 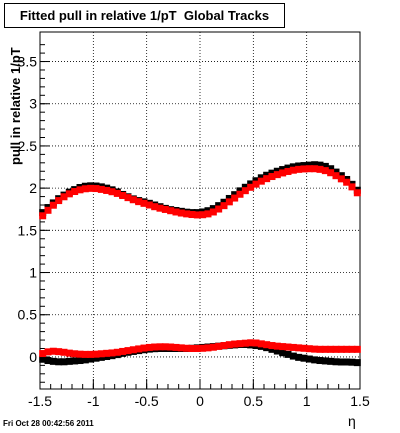 I want to click on x-tick-label: 0, so click(x=200, y=401).